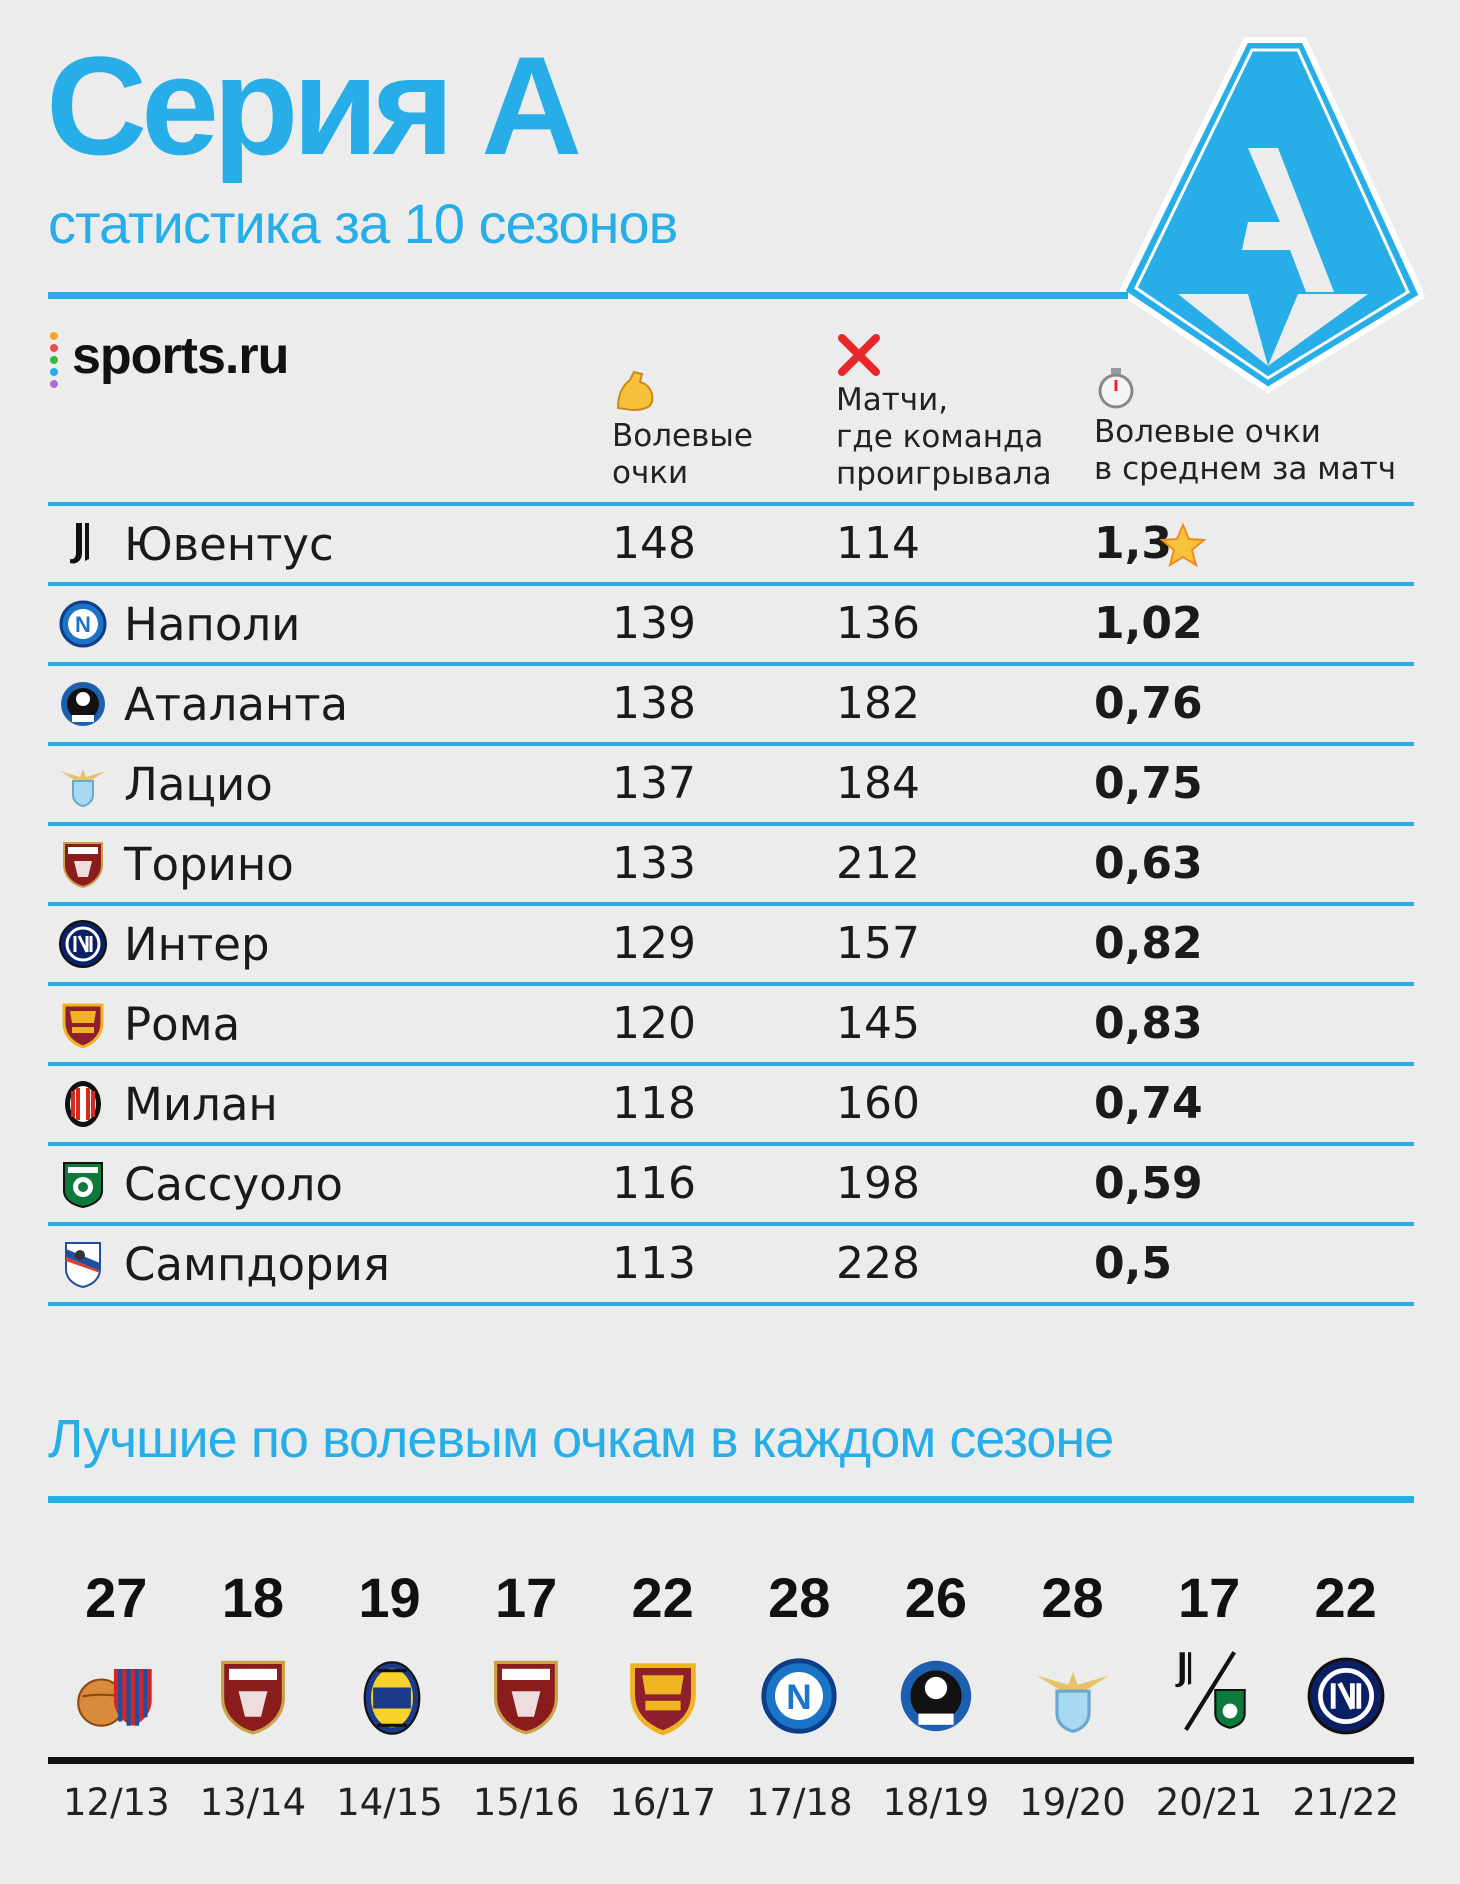 This screenshot has height=1884, width=1460. I want to click on team-name: Ювентус, so click(229, 544).